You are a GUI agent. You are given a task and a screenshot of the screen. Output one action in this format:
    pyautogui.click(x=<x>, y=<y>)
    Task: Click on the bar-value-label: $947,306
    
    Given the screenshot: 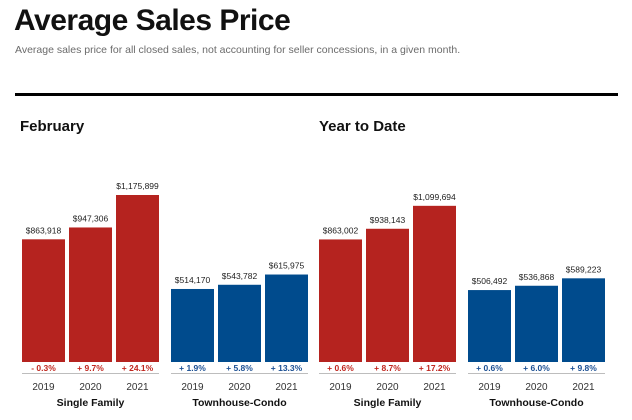 What is the action you would take?
    pyautogui.click(x=91, y=218)
    